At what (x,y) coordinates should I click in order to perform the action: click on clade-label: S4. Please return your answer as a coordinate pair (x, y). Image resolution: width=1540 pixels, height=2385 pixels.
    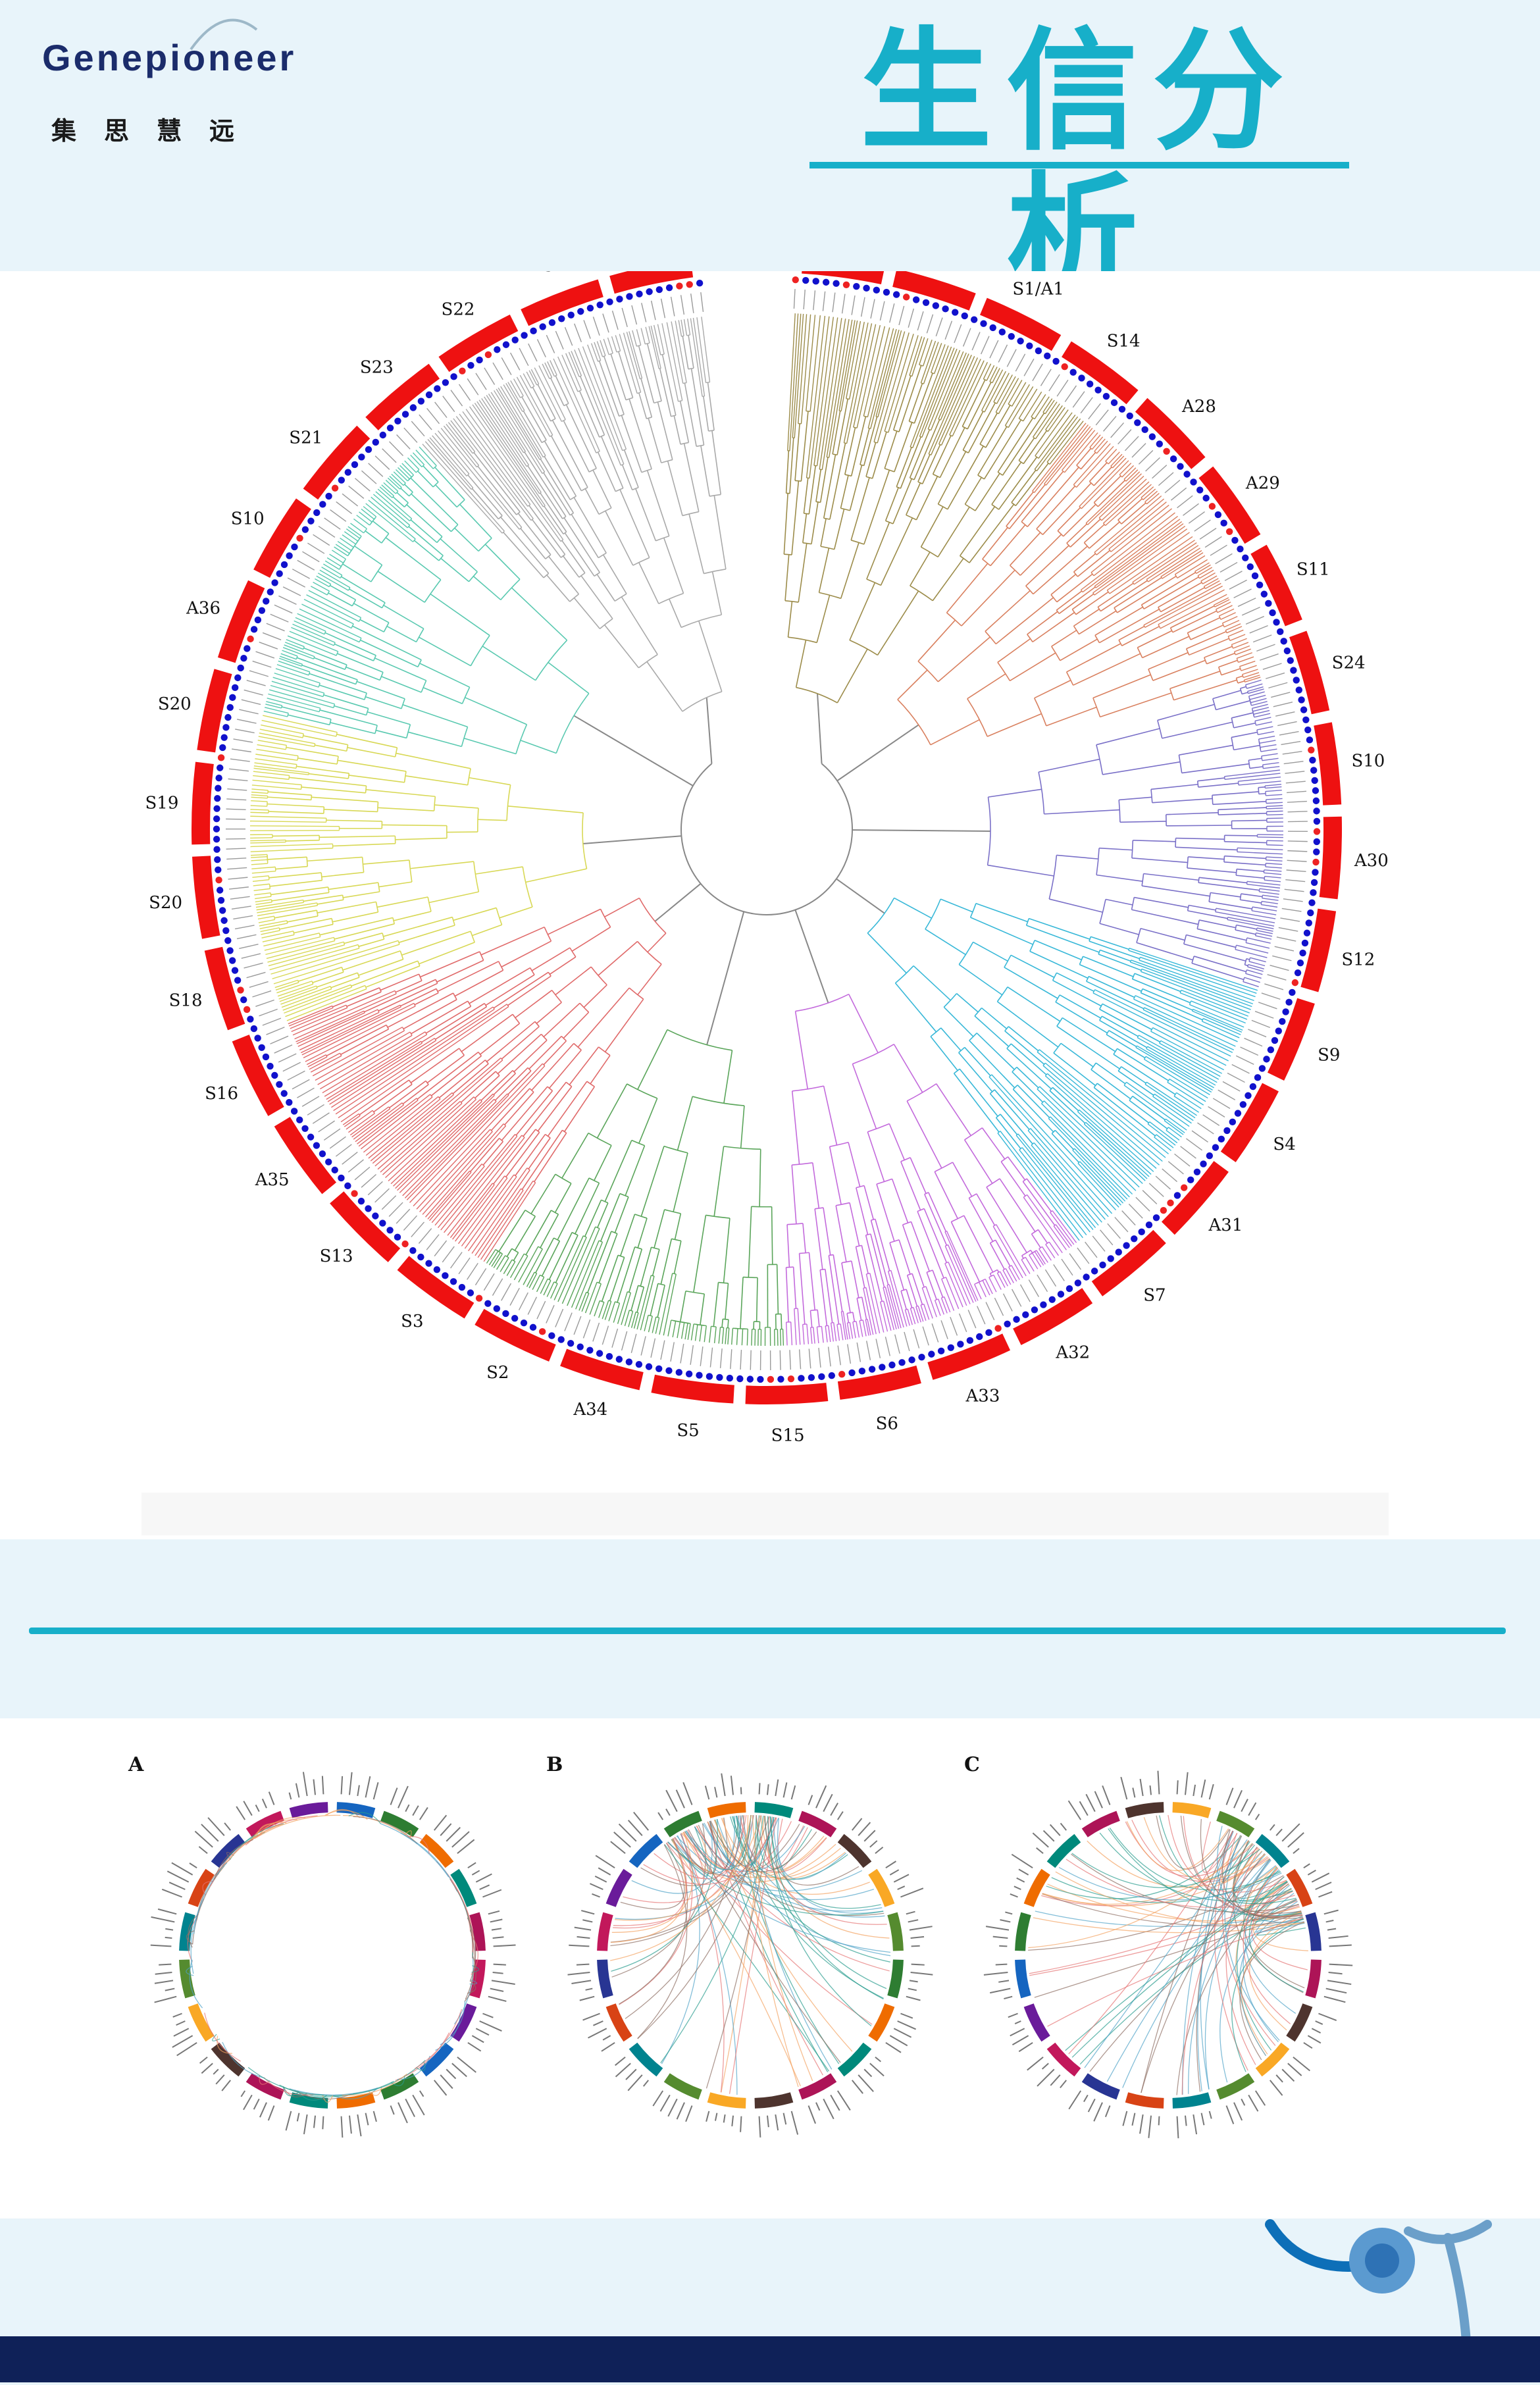
    Looking at the image, I should click on (1284, 1144).